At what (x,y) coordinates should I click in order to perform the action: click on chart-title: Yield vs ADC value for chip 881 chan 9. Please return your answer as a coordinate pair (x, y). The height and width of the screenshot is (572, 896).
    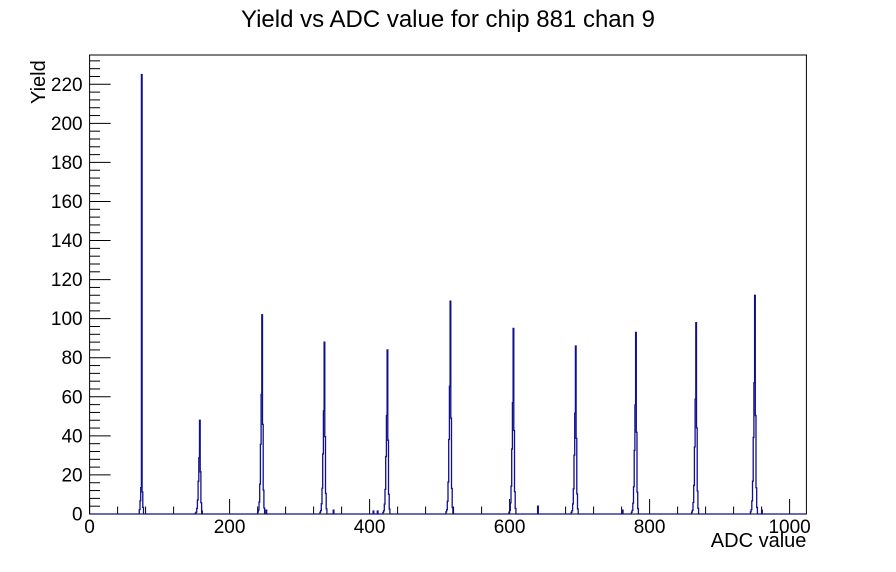
    Looking at the image, I should click on (447, 19).